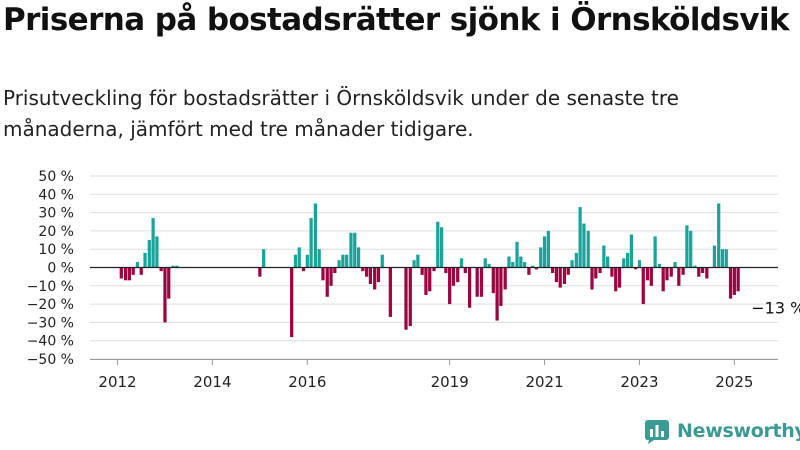  What do you see at coordinates (56, 214) in the screenshot?
I see `y-tick-label: 30 %` at bounding box center [56, 214].